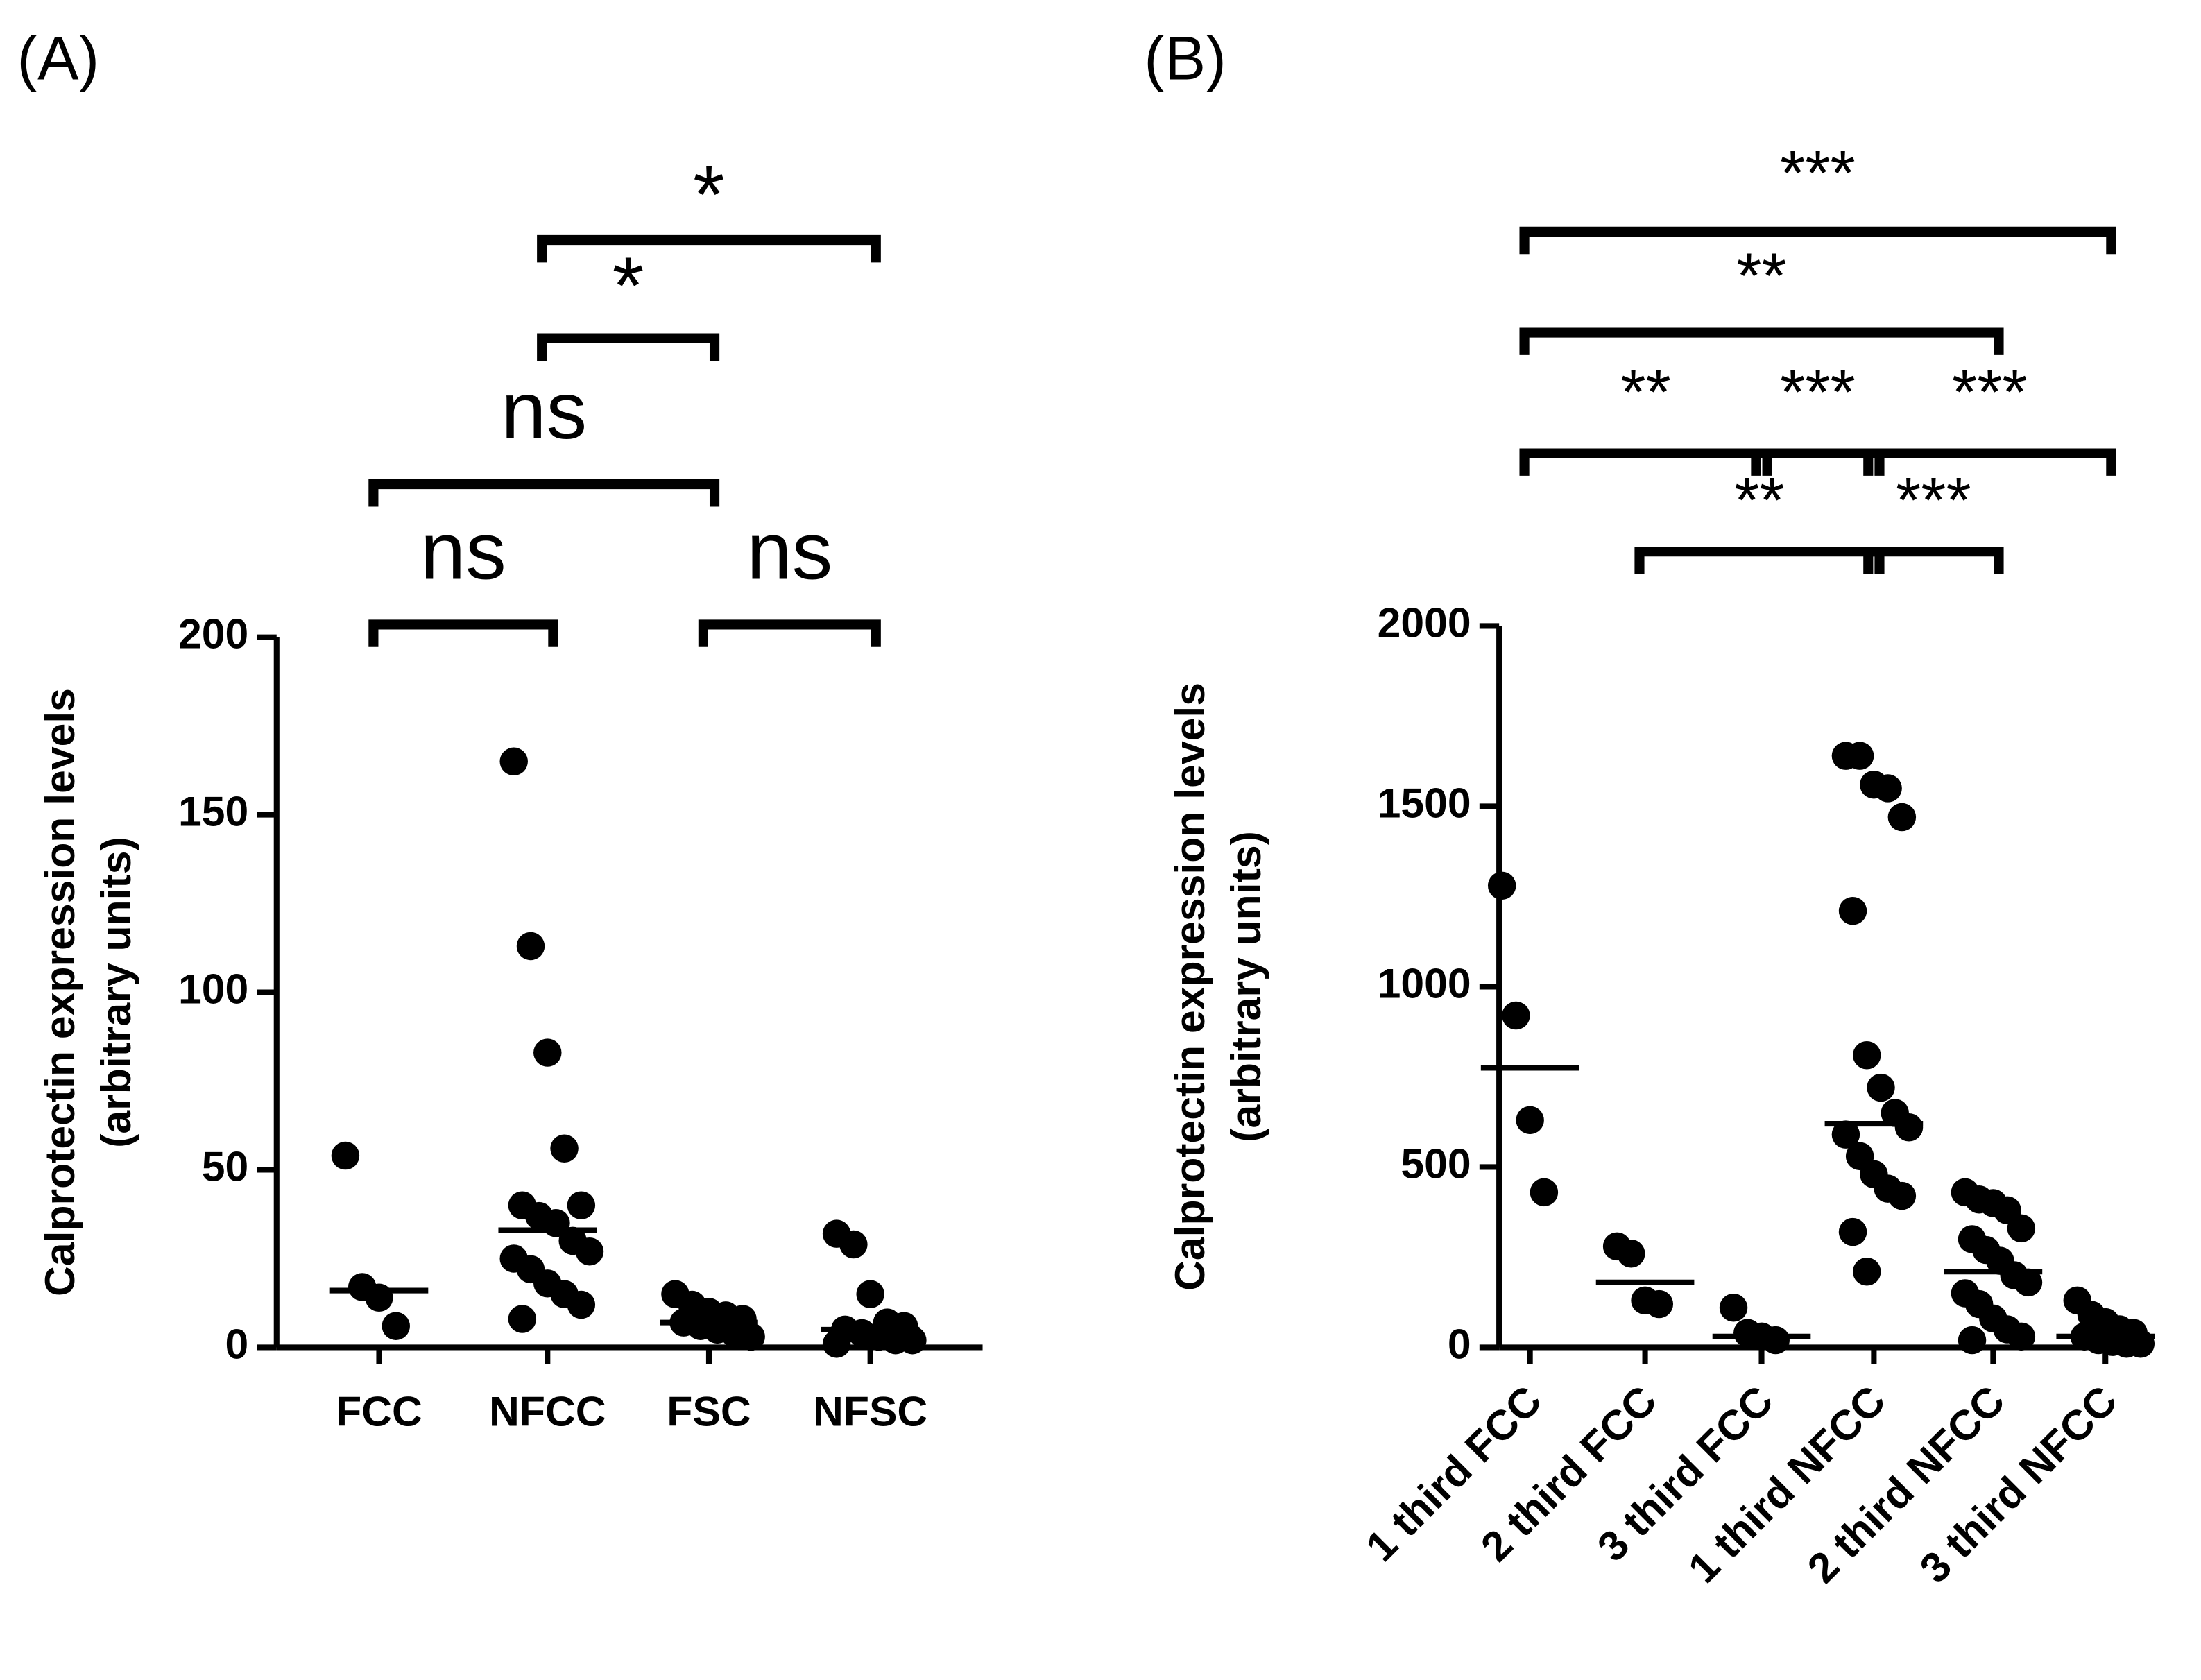 The width and height of the screenshot is (2201, 1680). I want to click on y-tick-label: 150, so click(213, 811).